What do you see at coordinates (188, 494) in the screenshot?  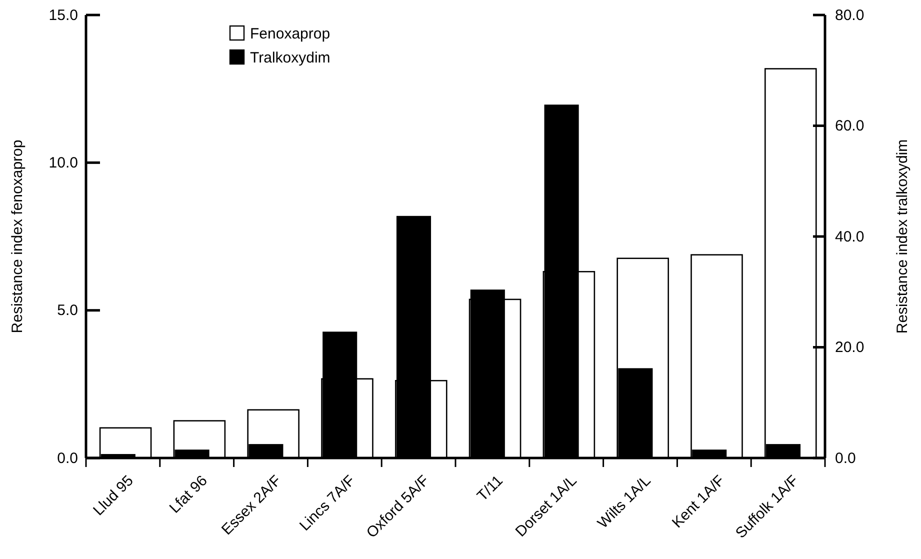 I see `x-tick-label: Lfat 96` at bounding box center [188, 494].